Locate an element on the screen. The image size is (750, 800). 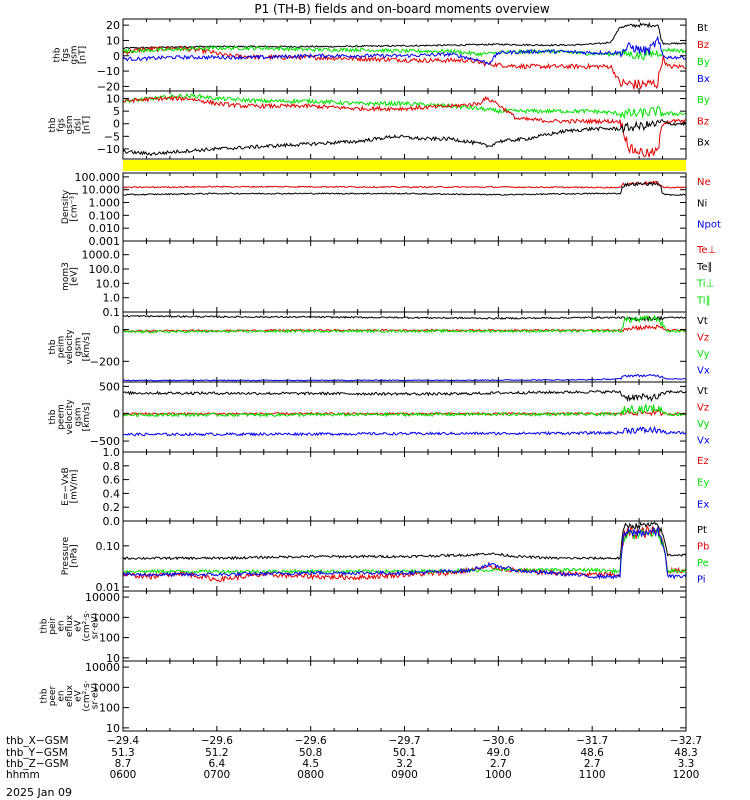
xaxis-tick-label: 3.2 is located at coordinates (404, 764).